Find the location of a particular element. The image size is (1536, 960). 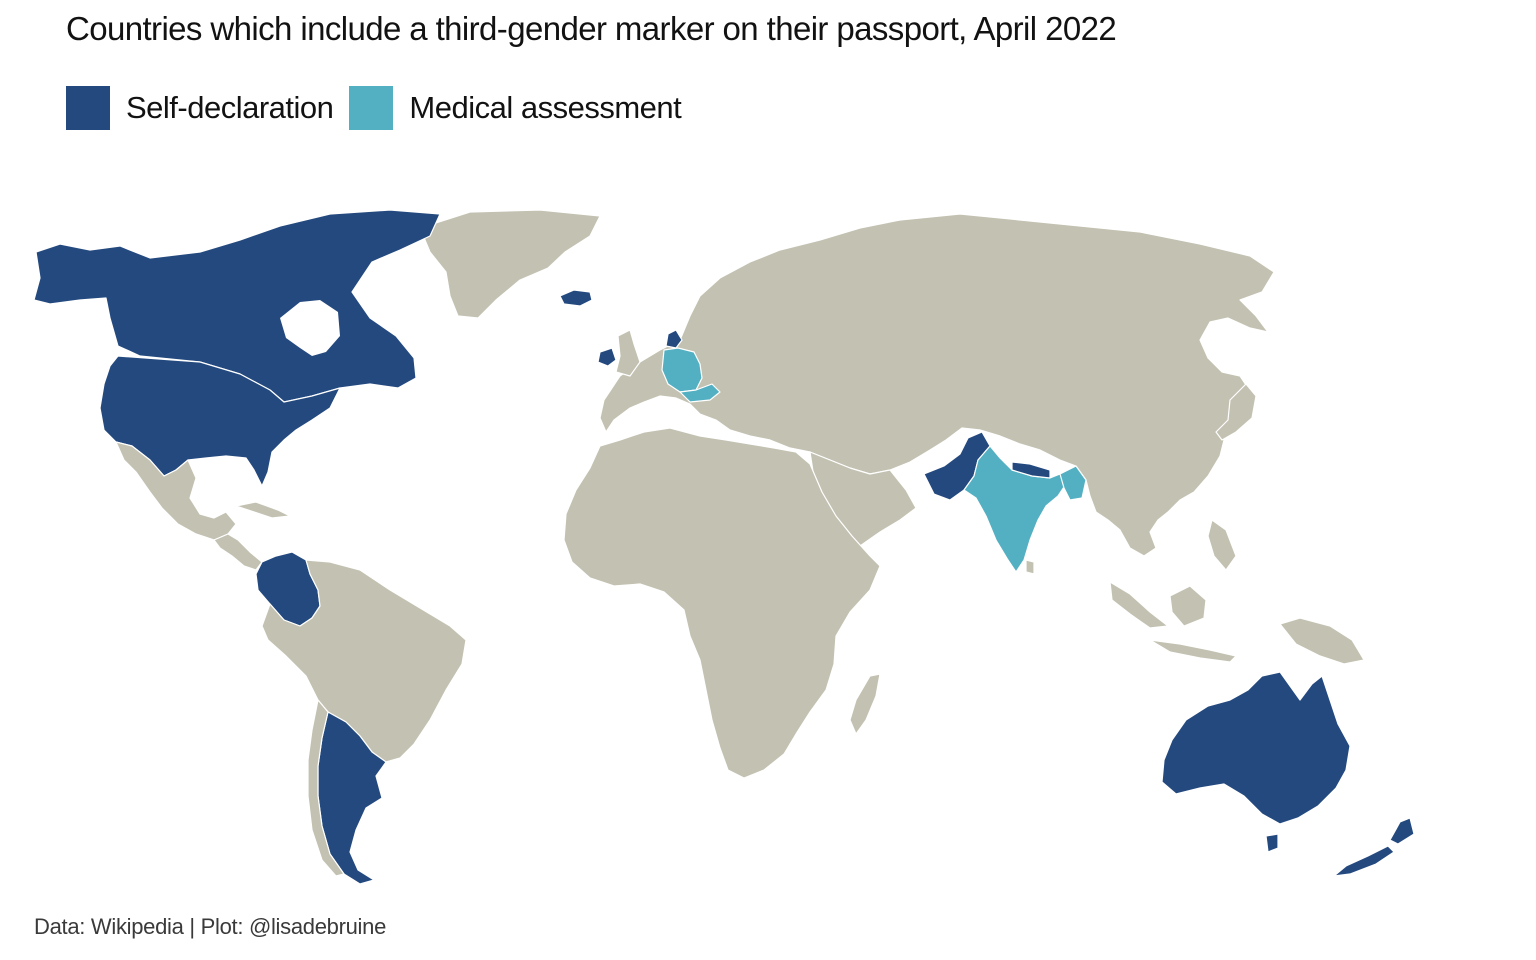

country-philippines is located at coordinates (1222, 545).